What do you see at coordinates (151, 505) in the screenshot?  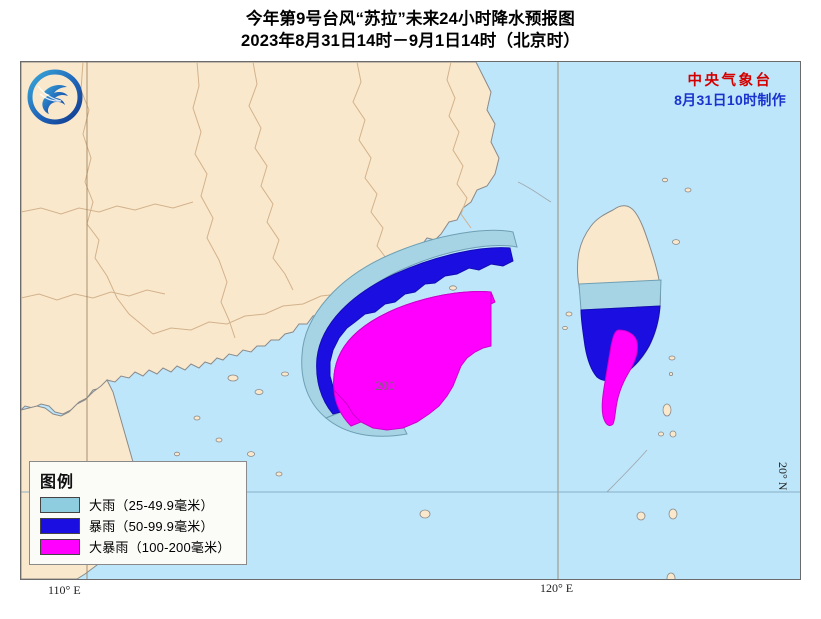 I see `legend-label-heavy-rain: 大雨（25-49.9毫米）` at bounding box center [151, 505].